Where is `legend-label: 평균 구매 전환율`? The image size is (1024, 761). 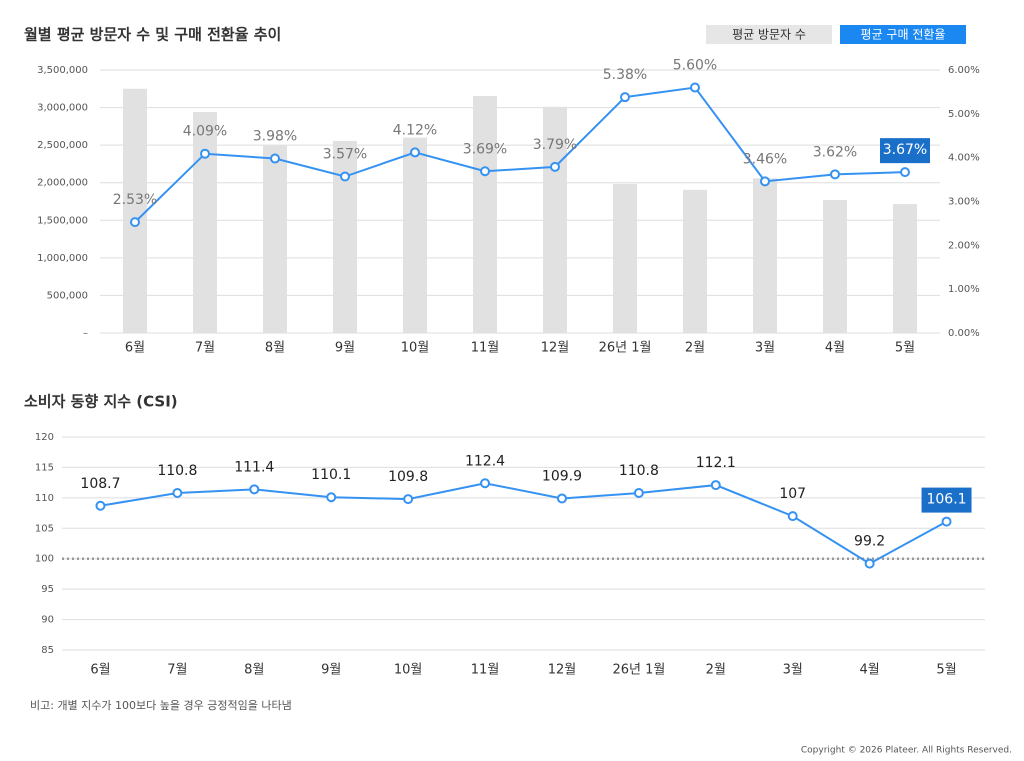
legend-label: 평균 구매 전환율 is located at coordinates (903, 35).